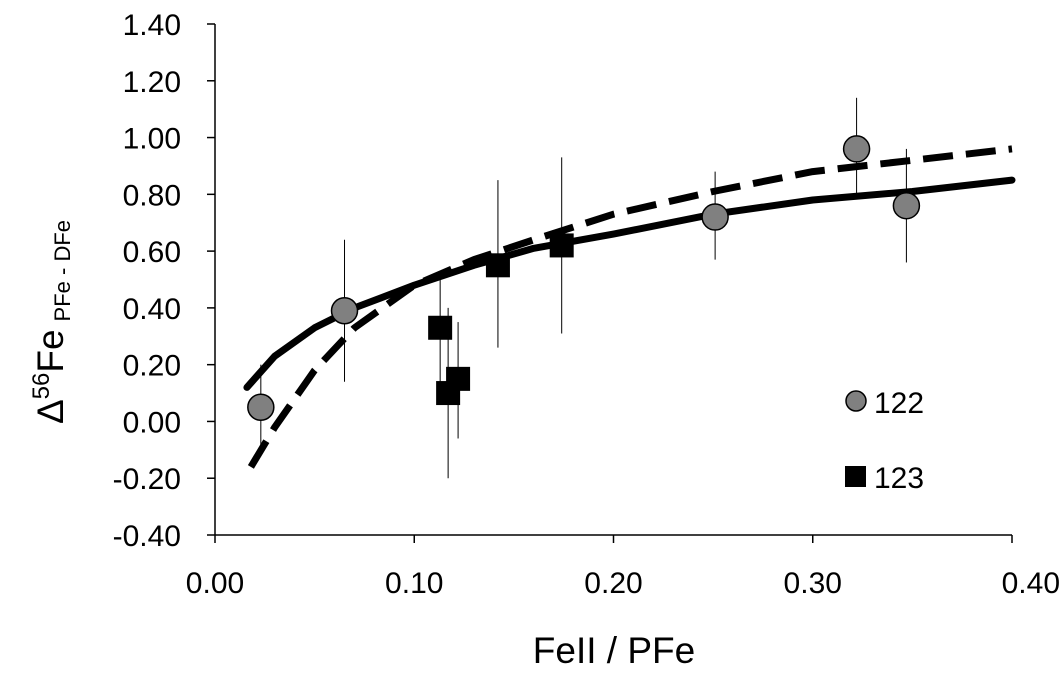  Describe the element at coordinates (152, 366) in the screenshot. I see `y-tick-label: 0.20` at that location.